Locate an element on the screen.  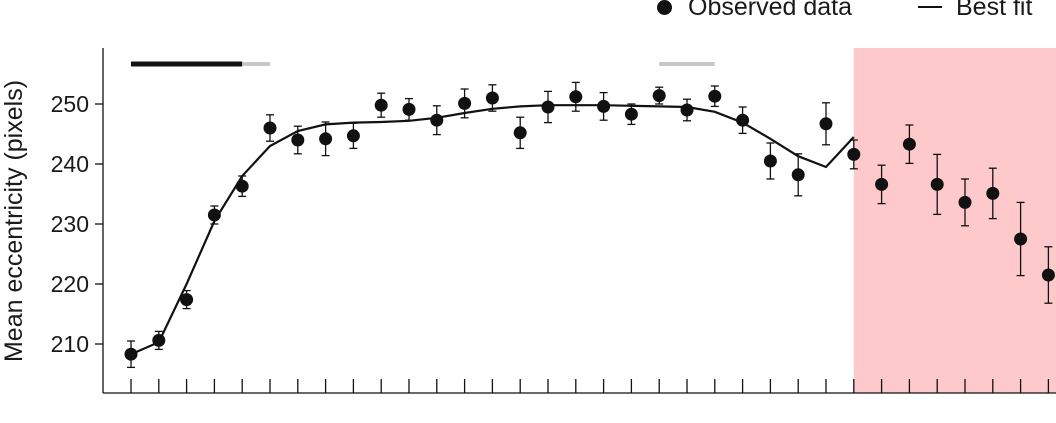
legend-bestfit: Best fit is located at coordinates (975, 11).